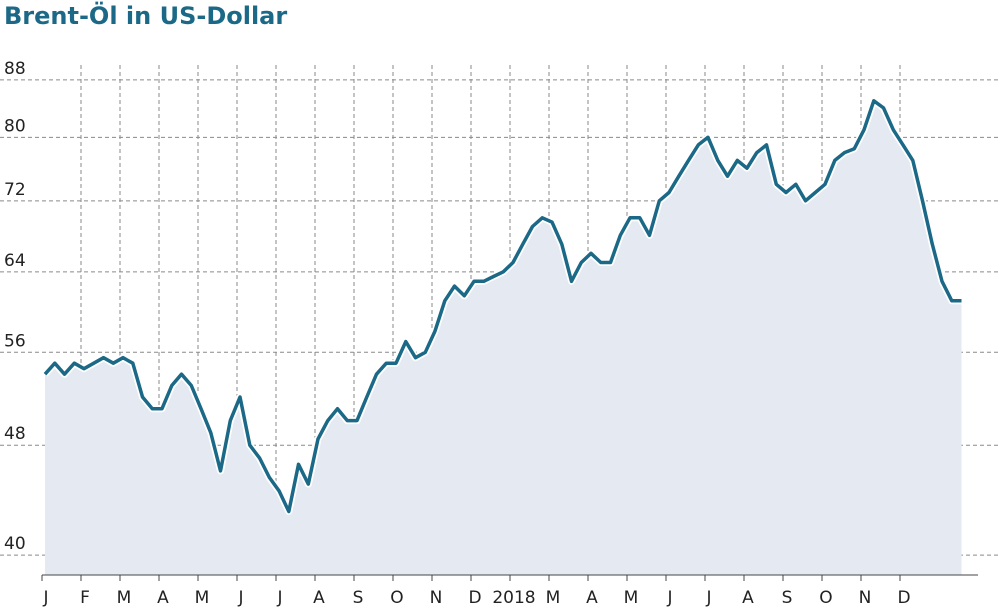 This screenshot has width=1000, height=614. What do you see at coordinates (15, 261) in the screenshot?
I see `y-tick-label: 64` at bounding box center [15, 261].